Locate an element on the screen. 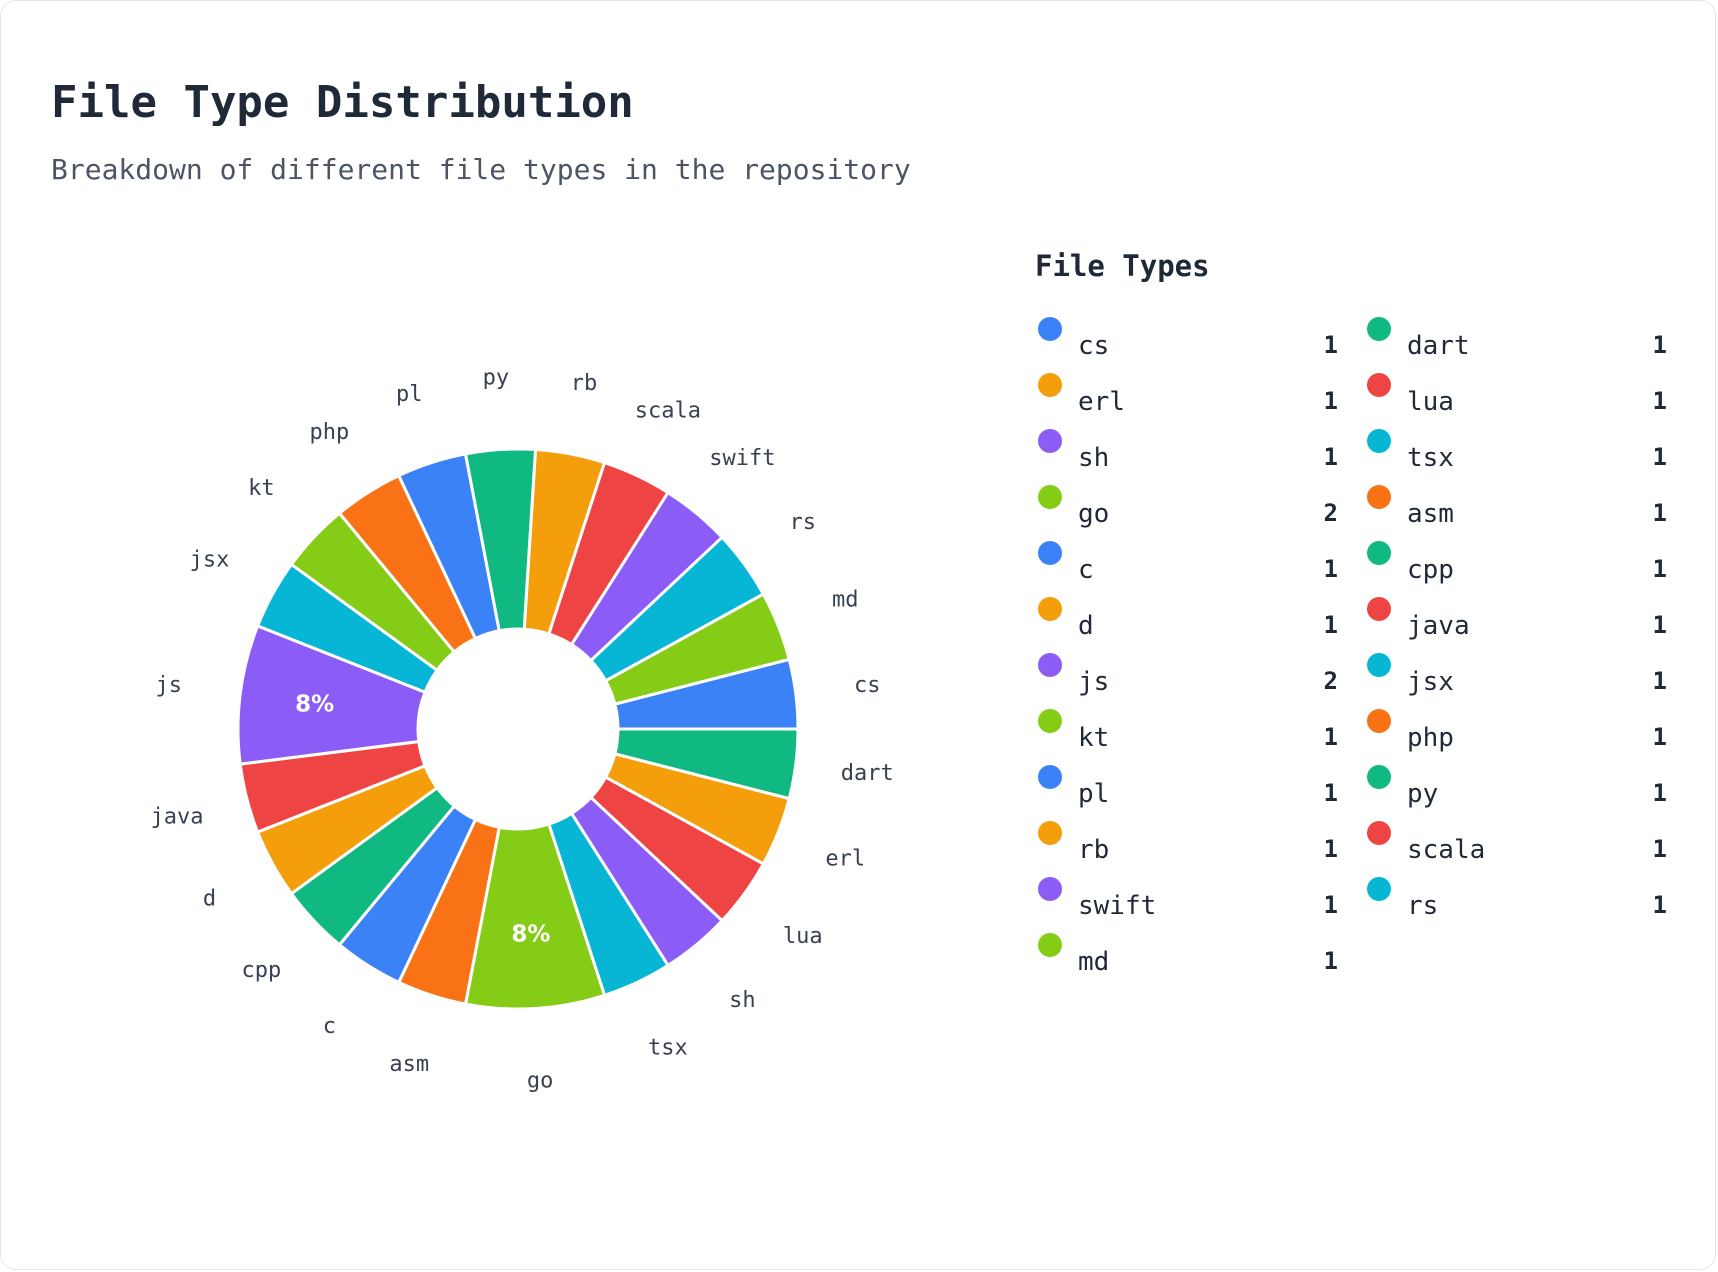  legend-name: c is located at coordinates (1086, 570).